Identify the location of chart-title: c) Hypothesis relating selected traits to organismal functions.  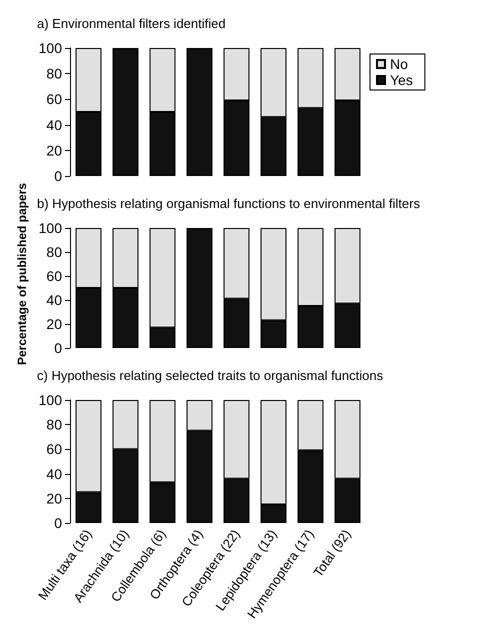
(210, 375).